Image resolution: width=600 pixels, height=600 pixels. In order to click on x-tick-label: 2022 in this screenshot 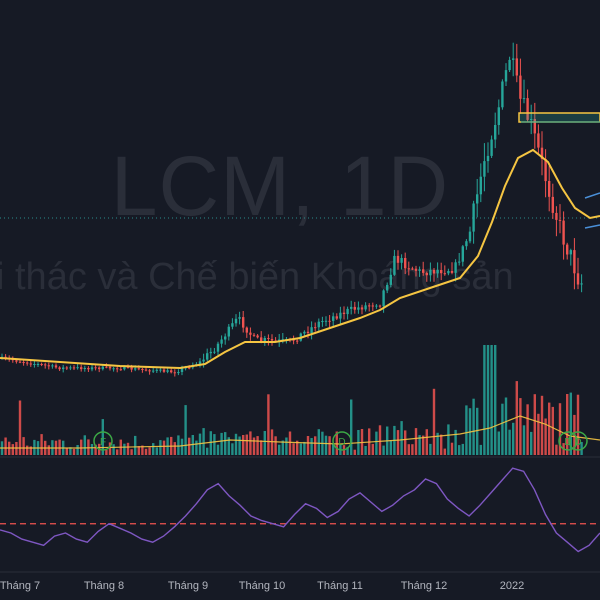, I will do `click(512, 586)`.